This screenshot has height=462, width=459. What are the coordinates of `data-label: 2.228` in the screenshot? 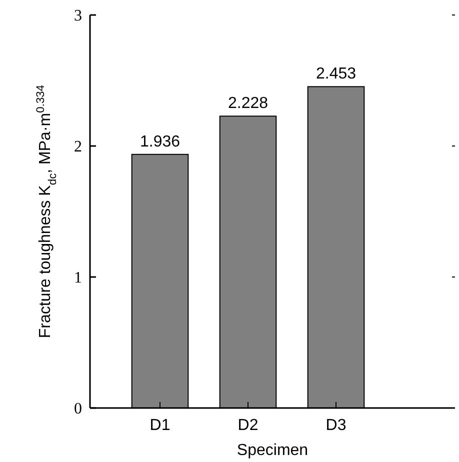 It's located at (248, 103).